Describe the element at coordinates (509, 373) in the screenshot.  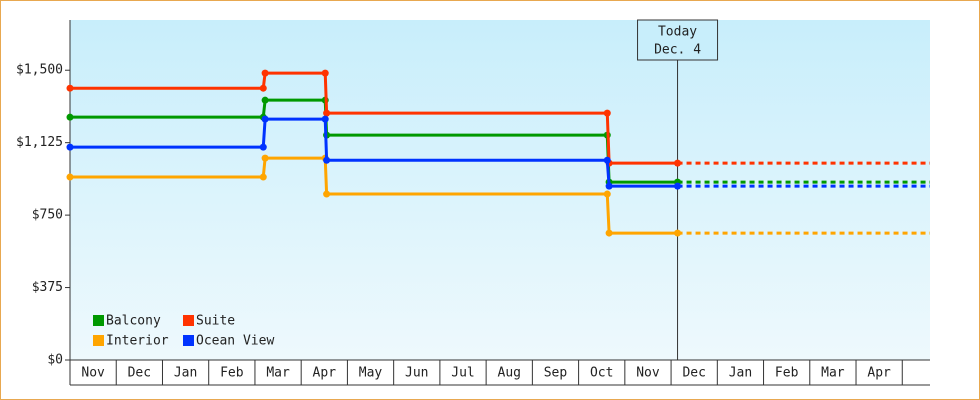
I see `x-tick-label: Aug` at that location.